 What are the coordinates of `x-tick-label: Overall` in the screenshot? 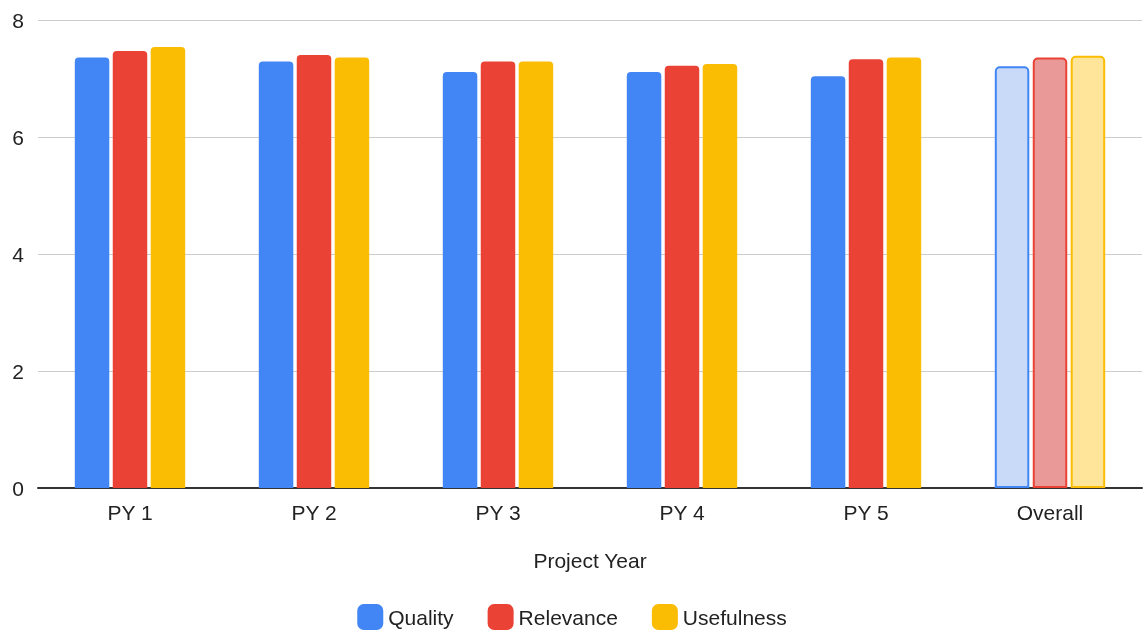 It's located at (1050, 512).